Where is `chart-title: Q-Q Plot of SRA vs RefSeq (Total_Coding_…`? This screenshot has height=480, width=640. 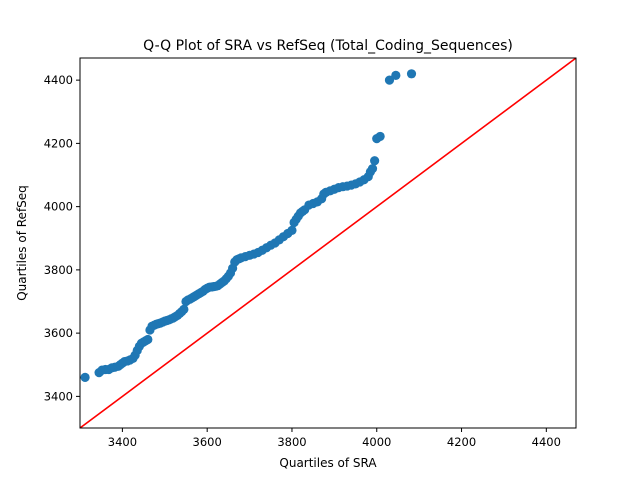 chart-title: Q-Q Plot of SRA vs RefSeq (Total_Coding_… is located at coordinates (328, 46).